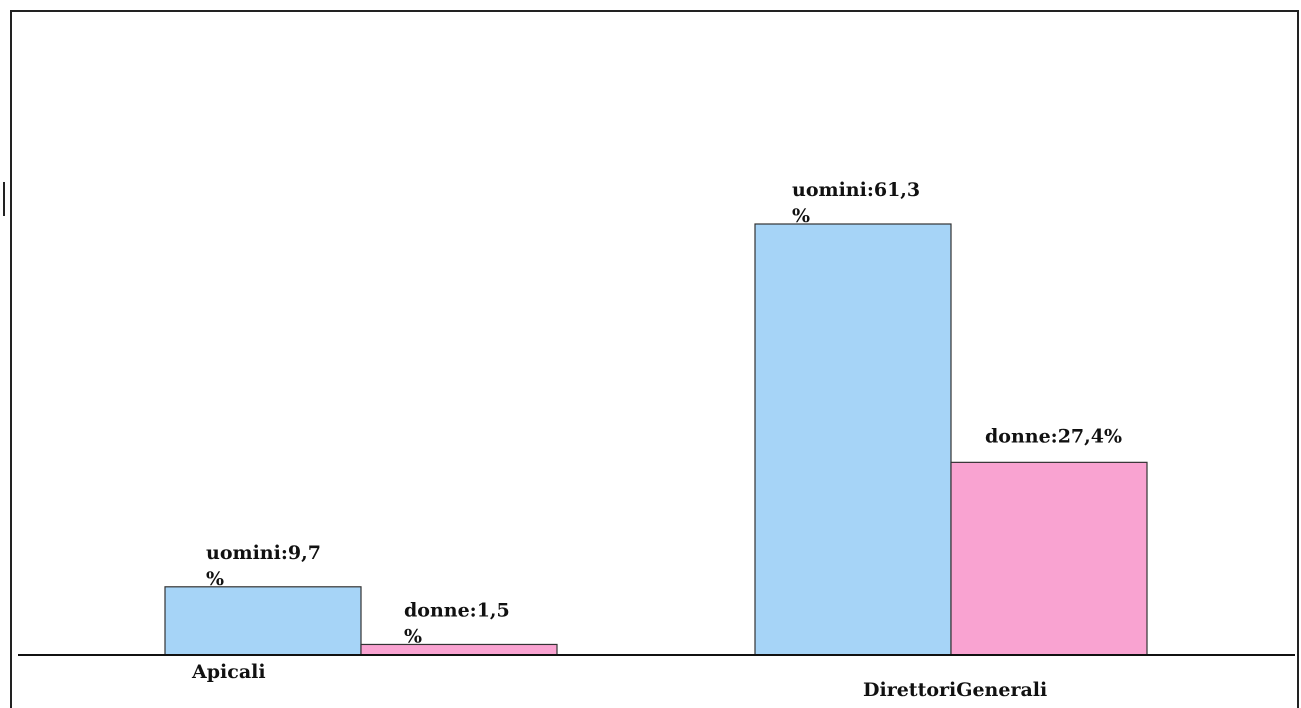 The height and width of the screenshot is (708, 1301). What do you see at coordinates (801, 216) in the screenshot?
I see `data-label-uomini-1-line1: %` at bounding box center [801, 216].